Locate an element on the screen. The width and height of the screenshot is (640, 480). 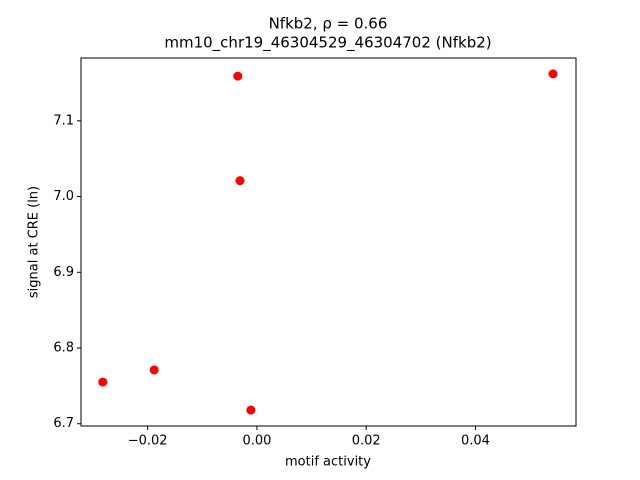
x-tick-label: −0.02 is located at coordinates (148, 441).